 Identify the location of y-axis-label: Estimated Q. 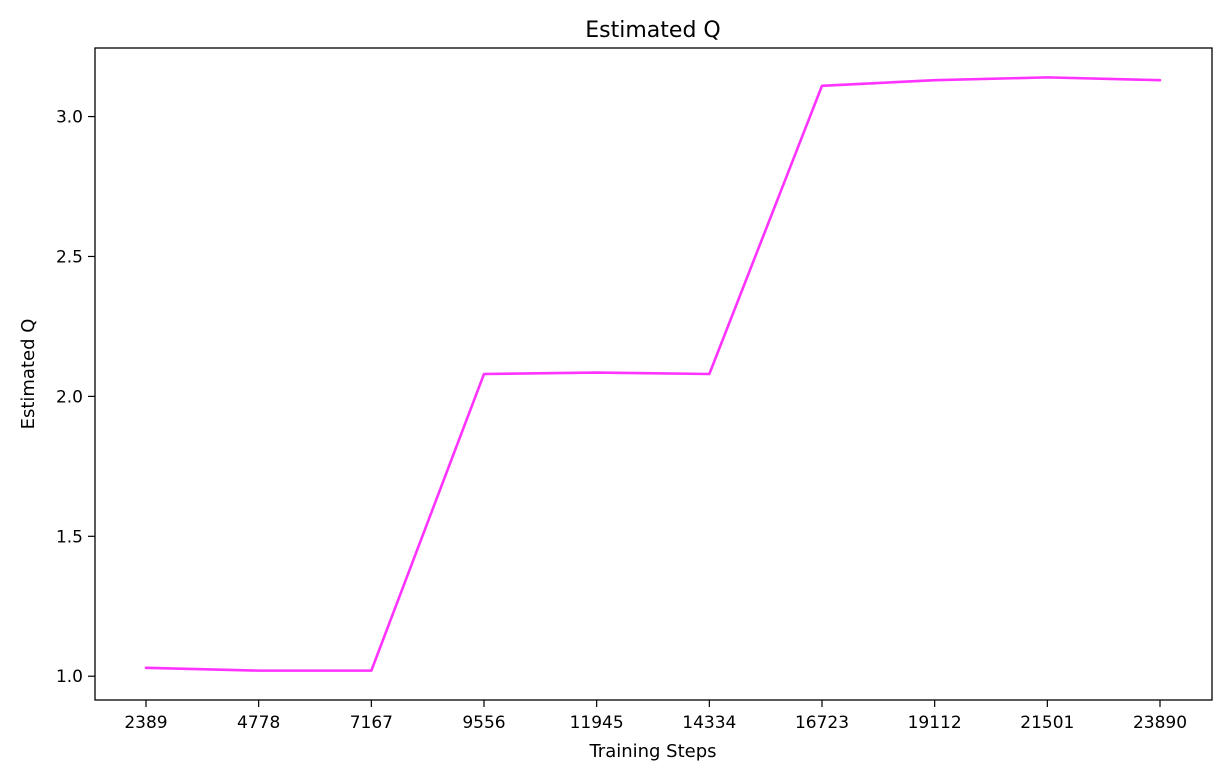
(28, 374).